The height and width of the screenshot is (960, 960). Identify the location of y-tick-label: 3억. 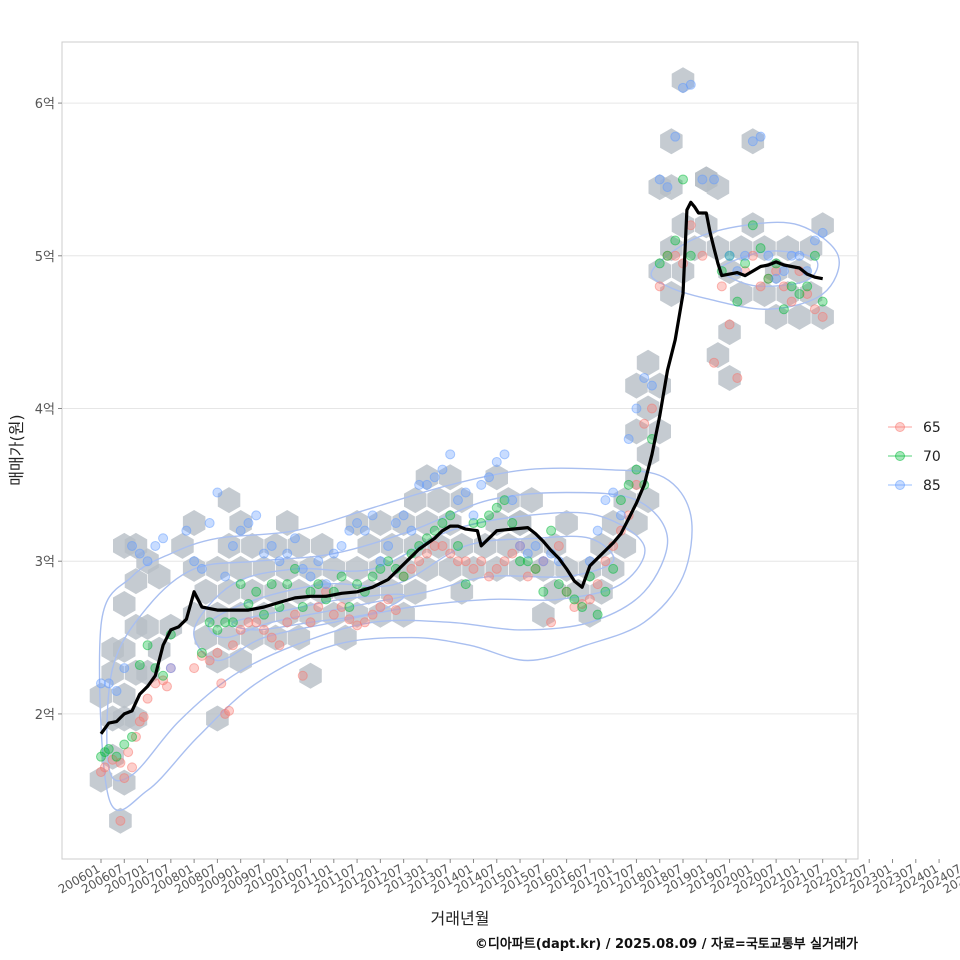
(45, 562).